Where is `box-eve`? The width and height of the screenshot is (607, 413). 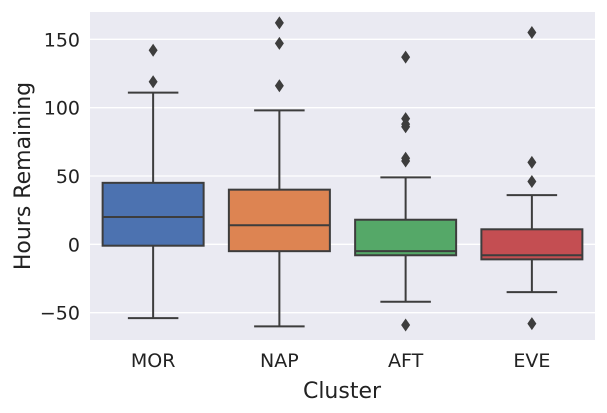
box-eve is located at coordinates (532, 178).